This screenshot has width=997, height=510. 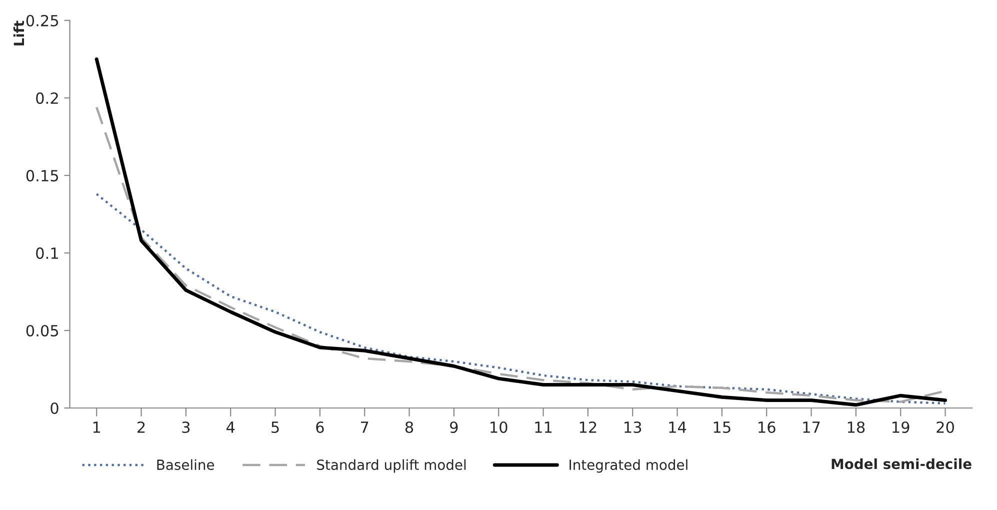 I want to click on x-tick-label: 18, so click(x=856, y=427).